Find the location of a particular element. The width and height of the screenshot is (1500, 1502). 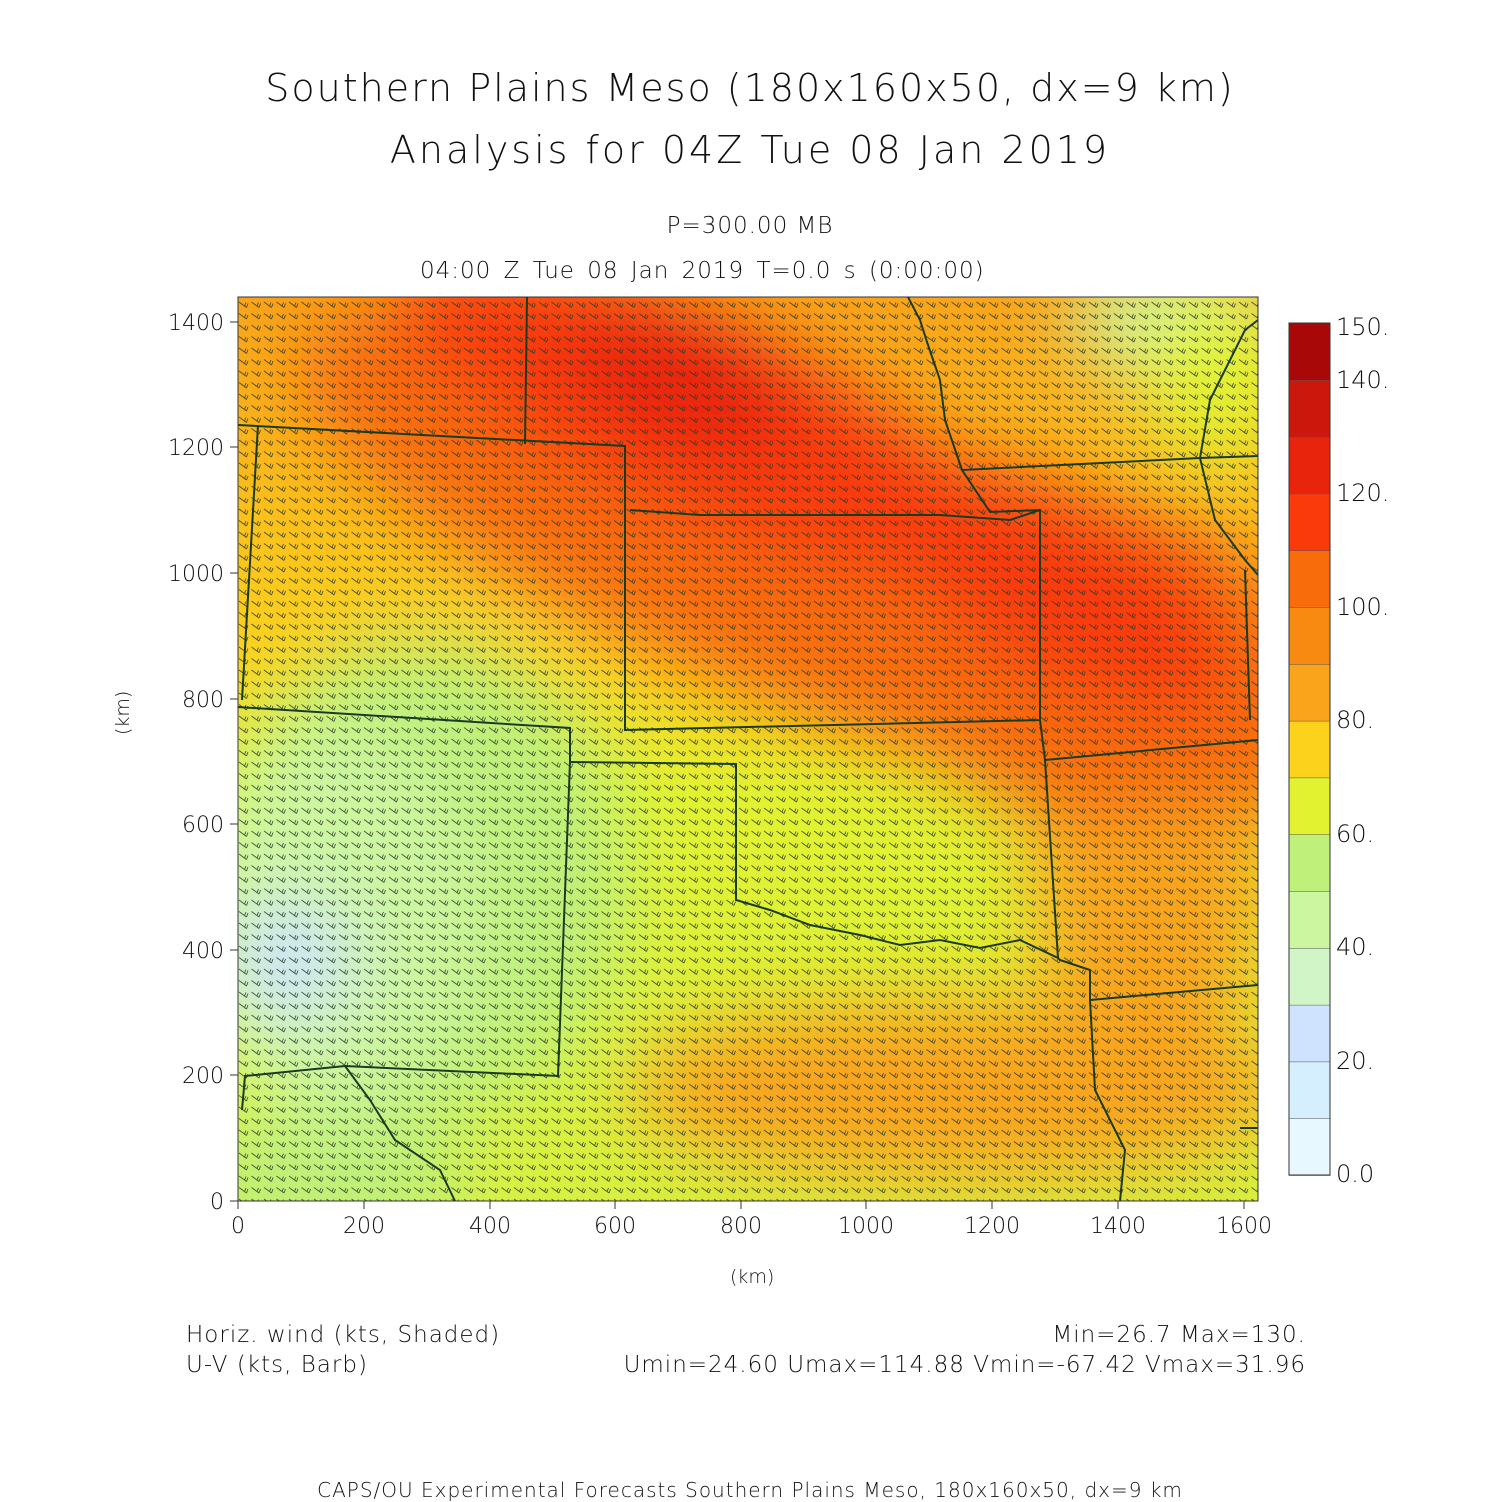

y-tick-1400: 1400 is located at coordinates (196, 323).